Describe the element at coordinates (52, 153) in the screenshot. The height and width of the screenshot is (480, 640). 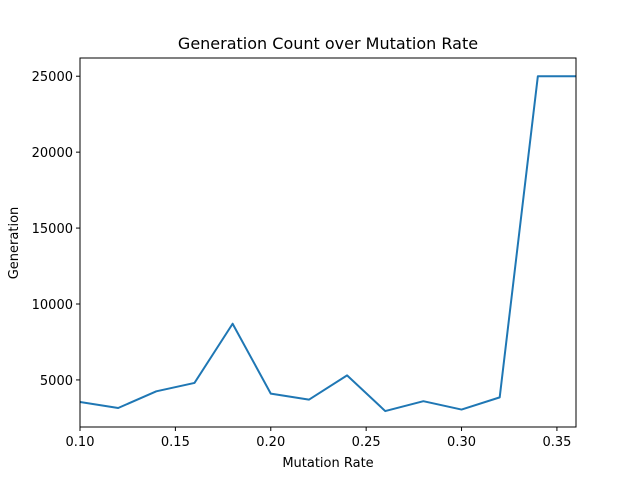
I see `y-tick-label: 20000` at that location.